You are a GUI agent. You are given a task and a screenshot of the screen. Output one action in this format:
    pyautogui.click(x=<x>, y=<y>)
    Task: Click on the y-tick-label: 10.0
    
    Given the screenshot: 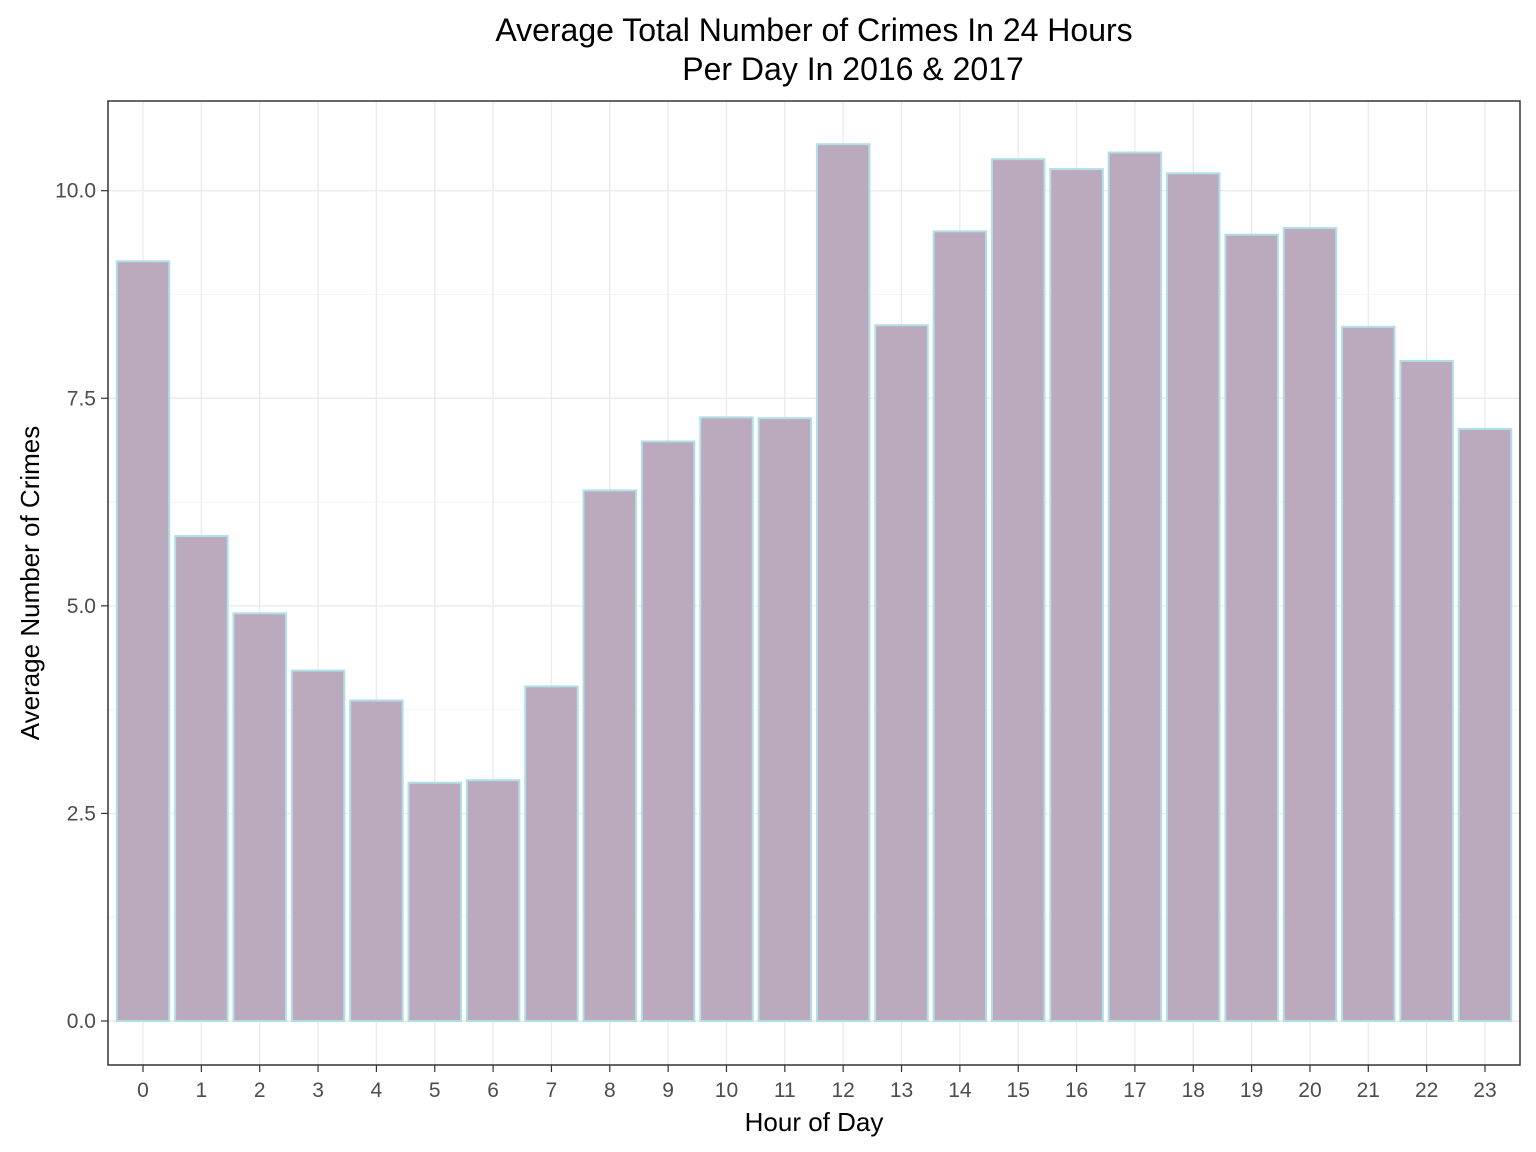 What is the action you would take?
    pyautogui.click(x=75, y=191)
    